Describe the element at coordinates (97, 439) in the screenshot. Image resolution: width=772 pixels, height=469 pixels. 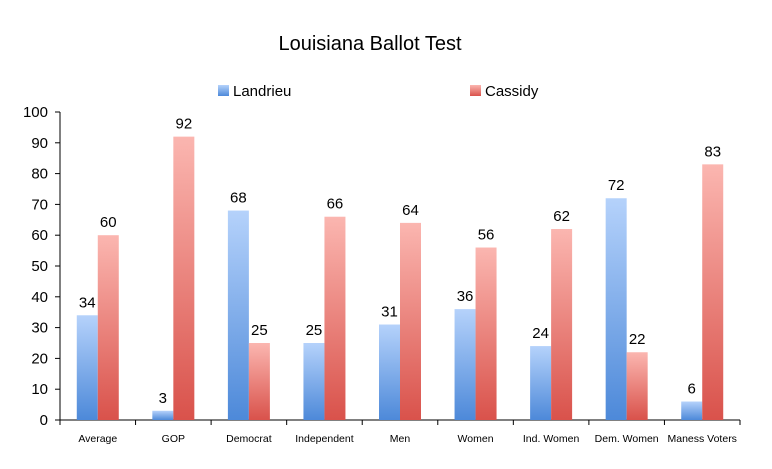
I see `x-tick-label: Average` at that location.